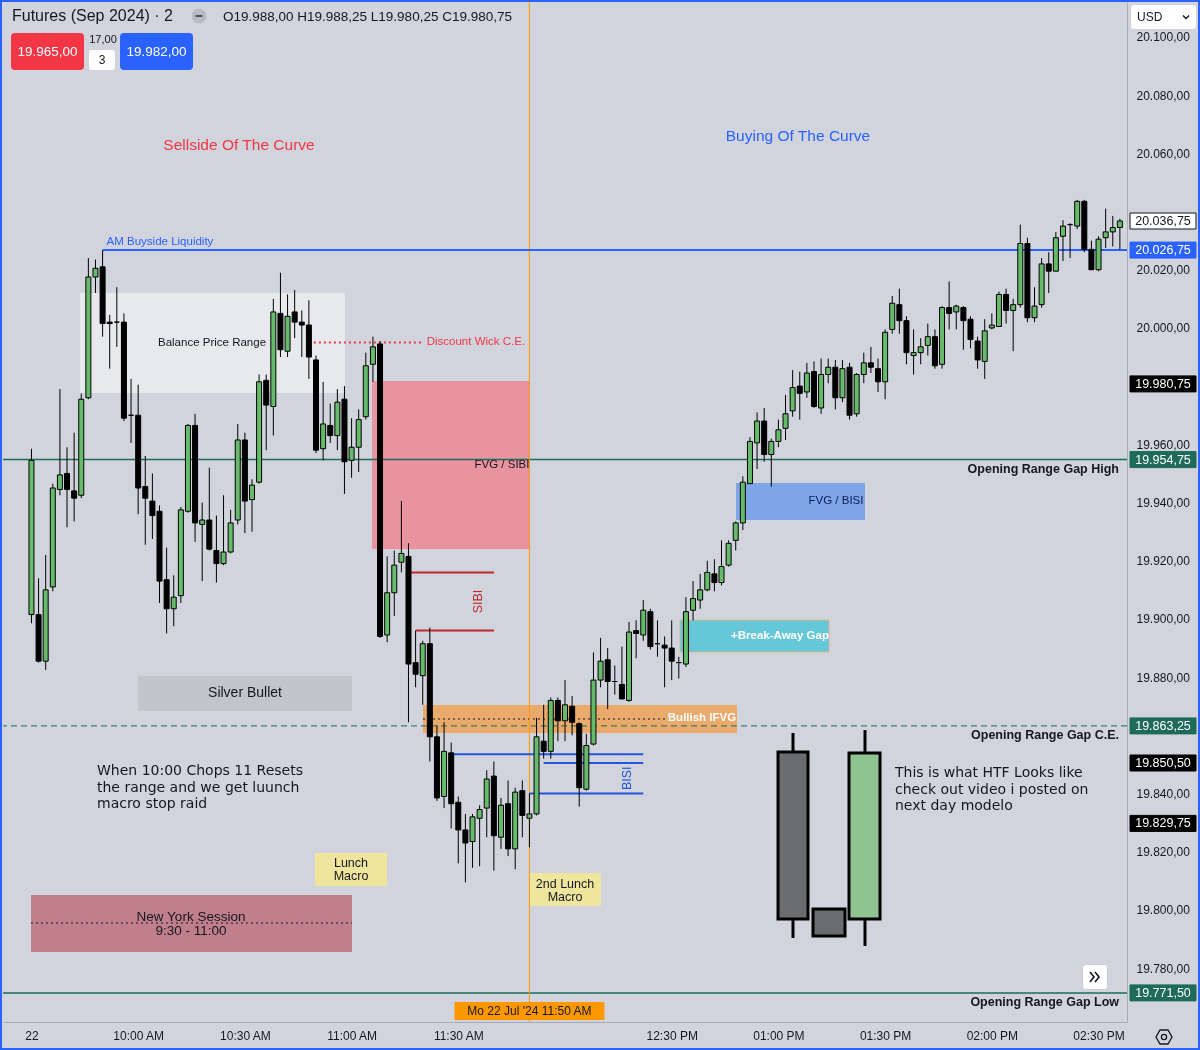 Image resolution: width=1200 pixels, height=1050 pixels. What do you see at coordinates (991, 788) in the screenshot?
I see `annotation: This is what HTF Looks like check out video i posted on next day modelo` at bounding box center [991, 788].